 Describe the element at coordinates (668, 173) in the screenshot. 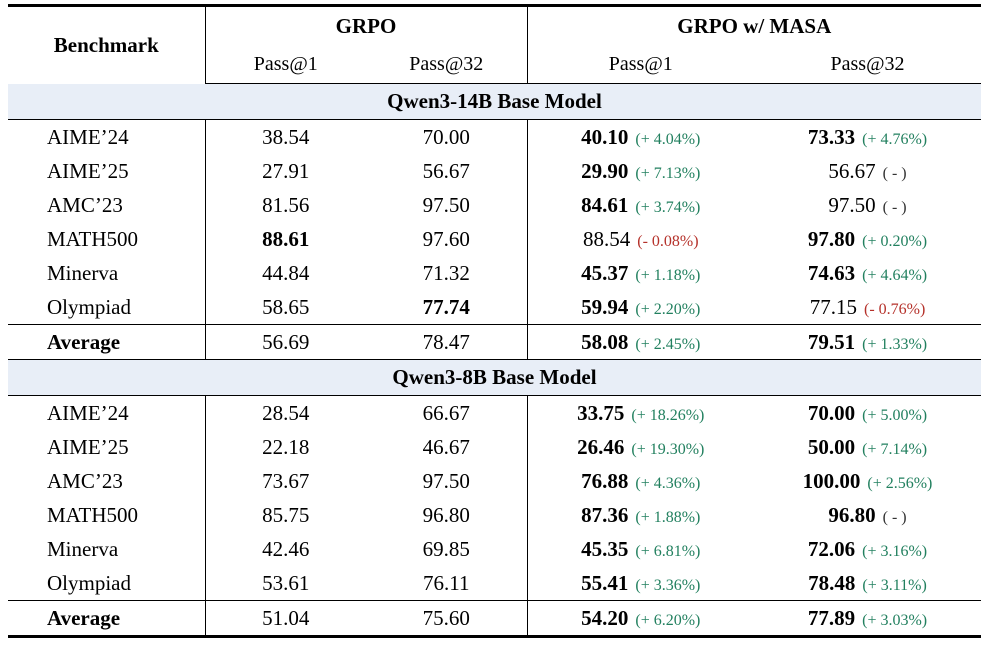

I see `delta-annotation: (+ 7.13%)` at that location.